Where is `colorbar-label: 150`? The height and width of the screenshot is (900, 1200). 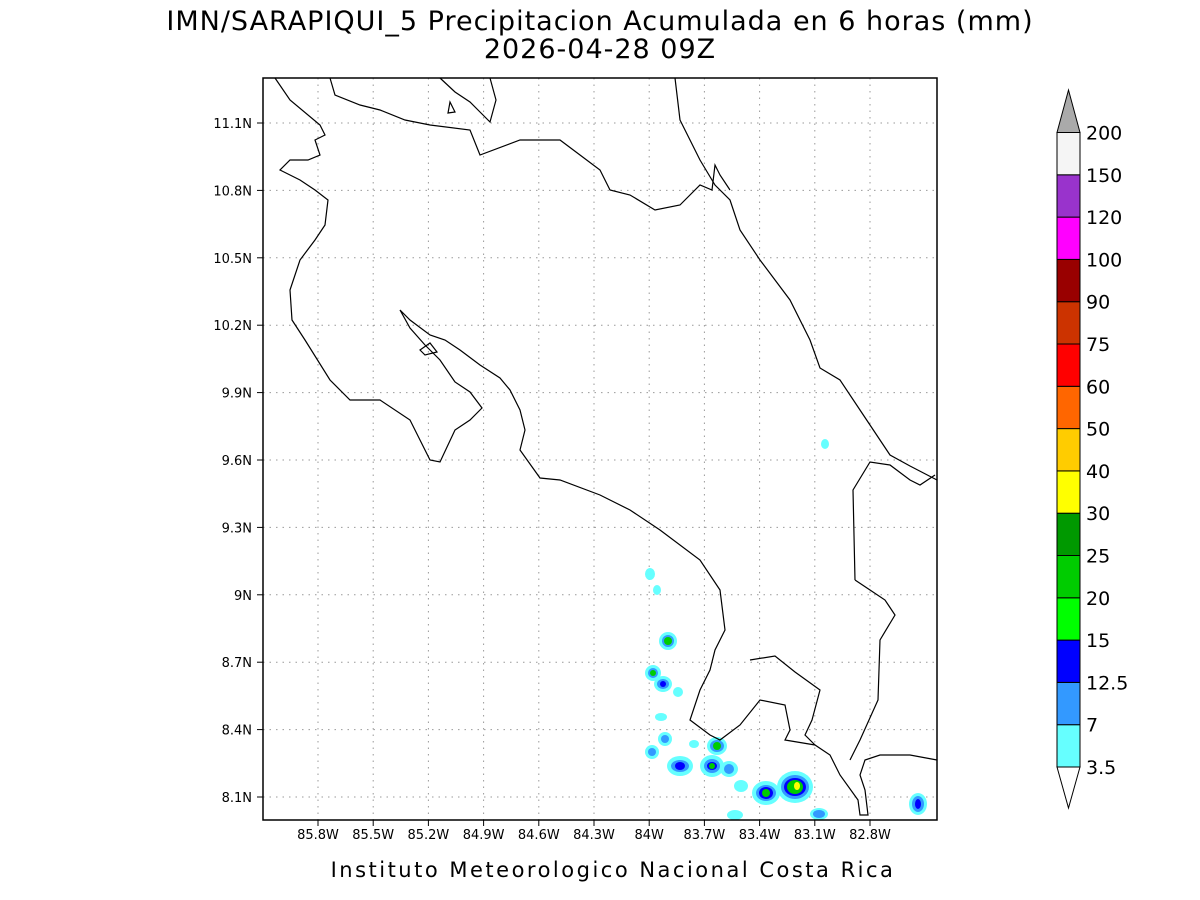 colorbar-label: 150 is located at coordinates (1104, 176).